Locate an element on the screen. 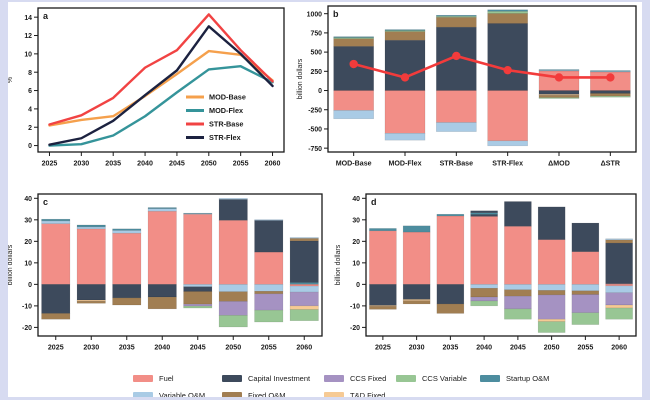 The height and width of the screenshot is (400, 650). svg-text: 750 is located at coordinates (317, 33).